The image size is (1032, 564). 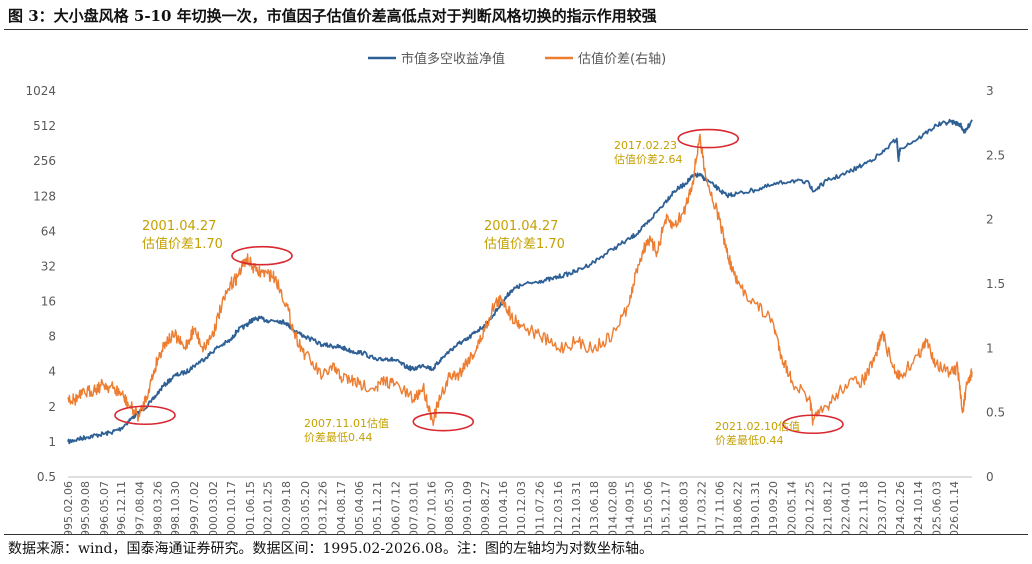 What do you see at coordinates (792, 507) in the screenshot?
I see `x-tick-label: 2020.05.14` at bounding box center [792, 507].